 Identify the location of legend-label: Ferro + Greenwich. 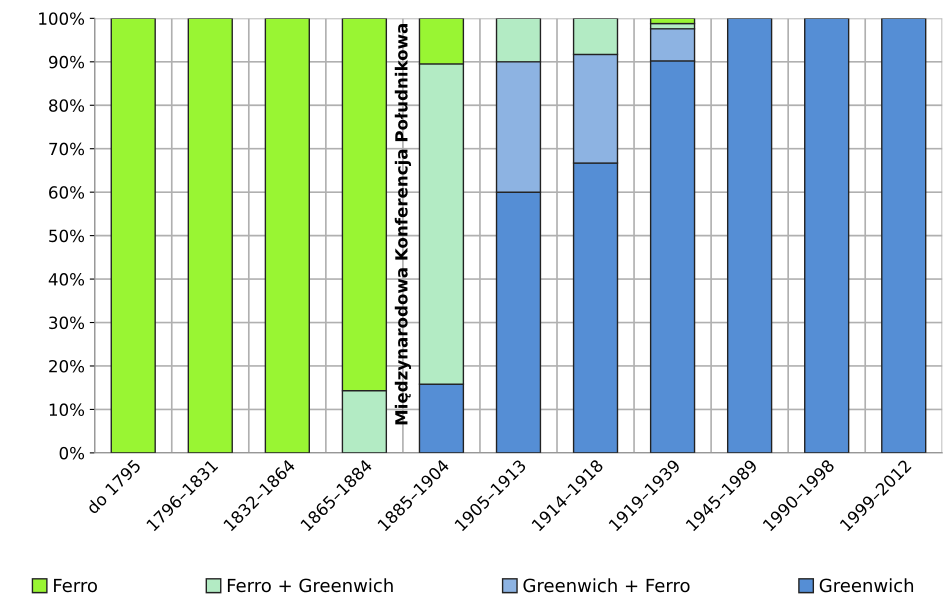
(310, 585).